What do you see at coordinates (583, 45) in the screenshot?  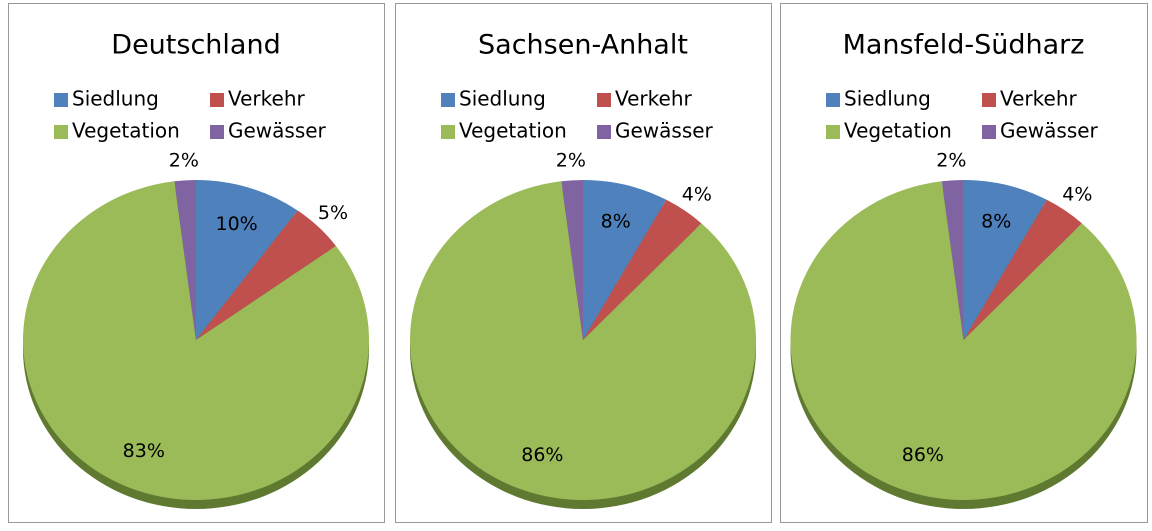 I see `chart-title: Sachsen-Anhalt` at bounding box center [583, 45].